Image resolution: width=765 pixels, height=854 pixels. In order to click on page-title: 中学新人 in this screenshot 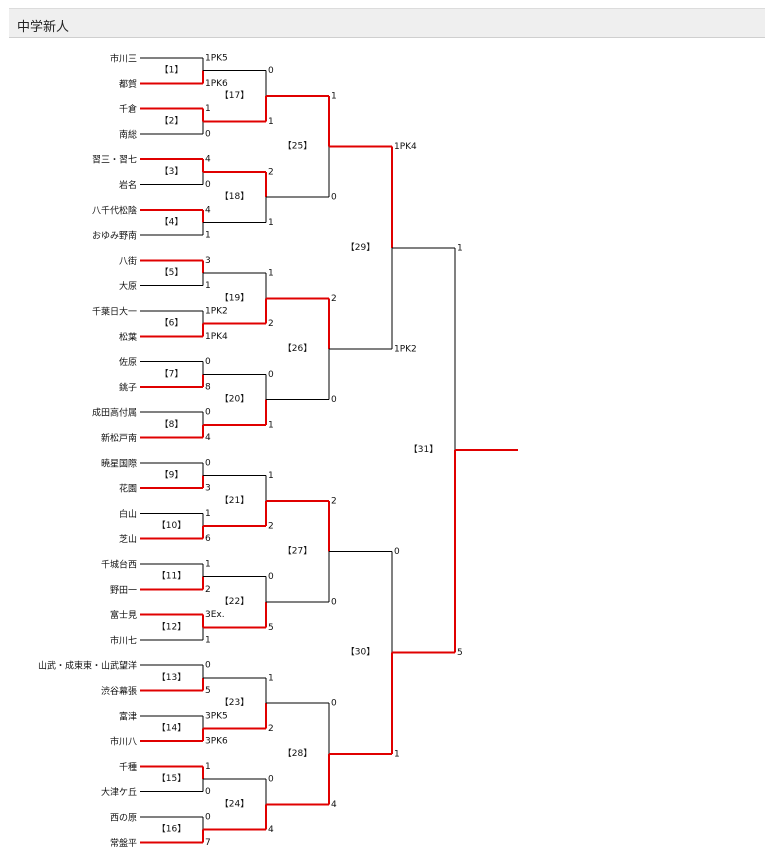, I will do `click(43, 27)`.